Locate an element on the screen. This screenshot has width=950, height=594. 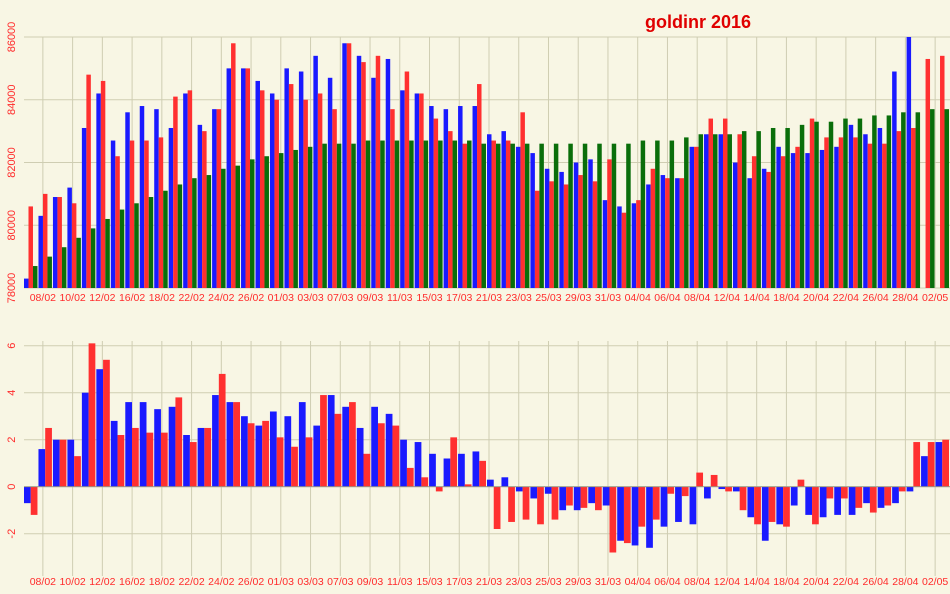
x-tick-label: 22/04 is located at coordinates (846, 582).